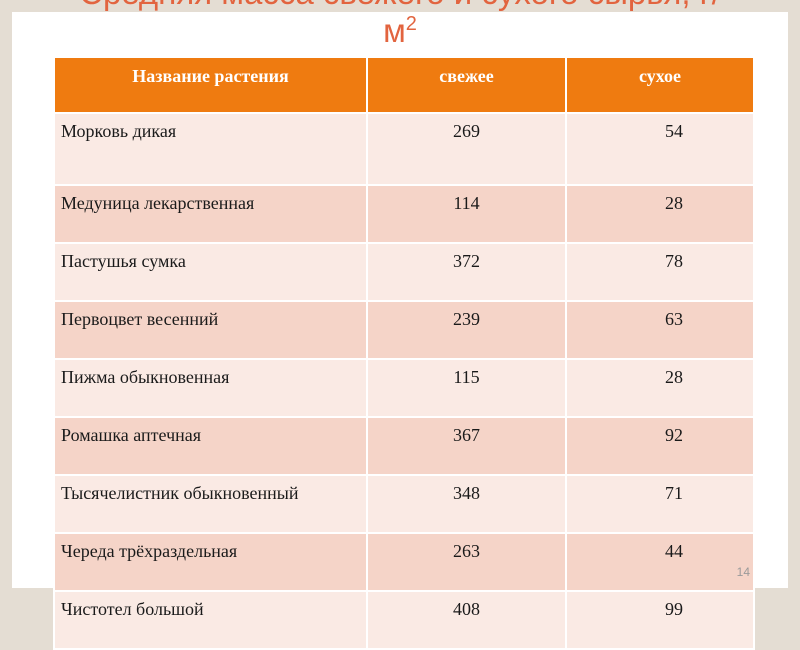 This screenshot has height=650, width=800. Describe the element at coordinates (411, 24) in the screenshot. I see `slide-title-superscript: 2` at that location.